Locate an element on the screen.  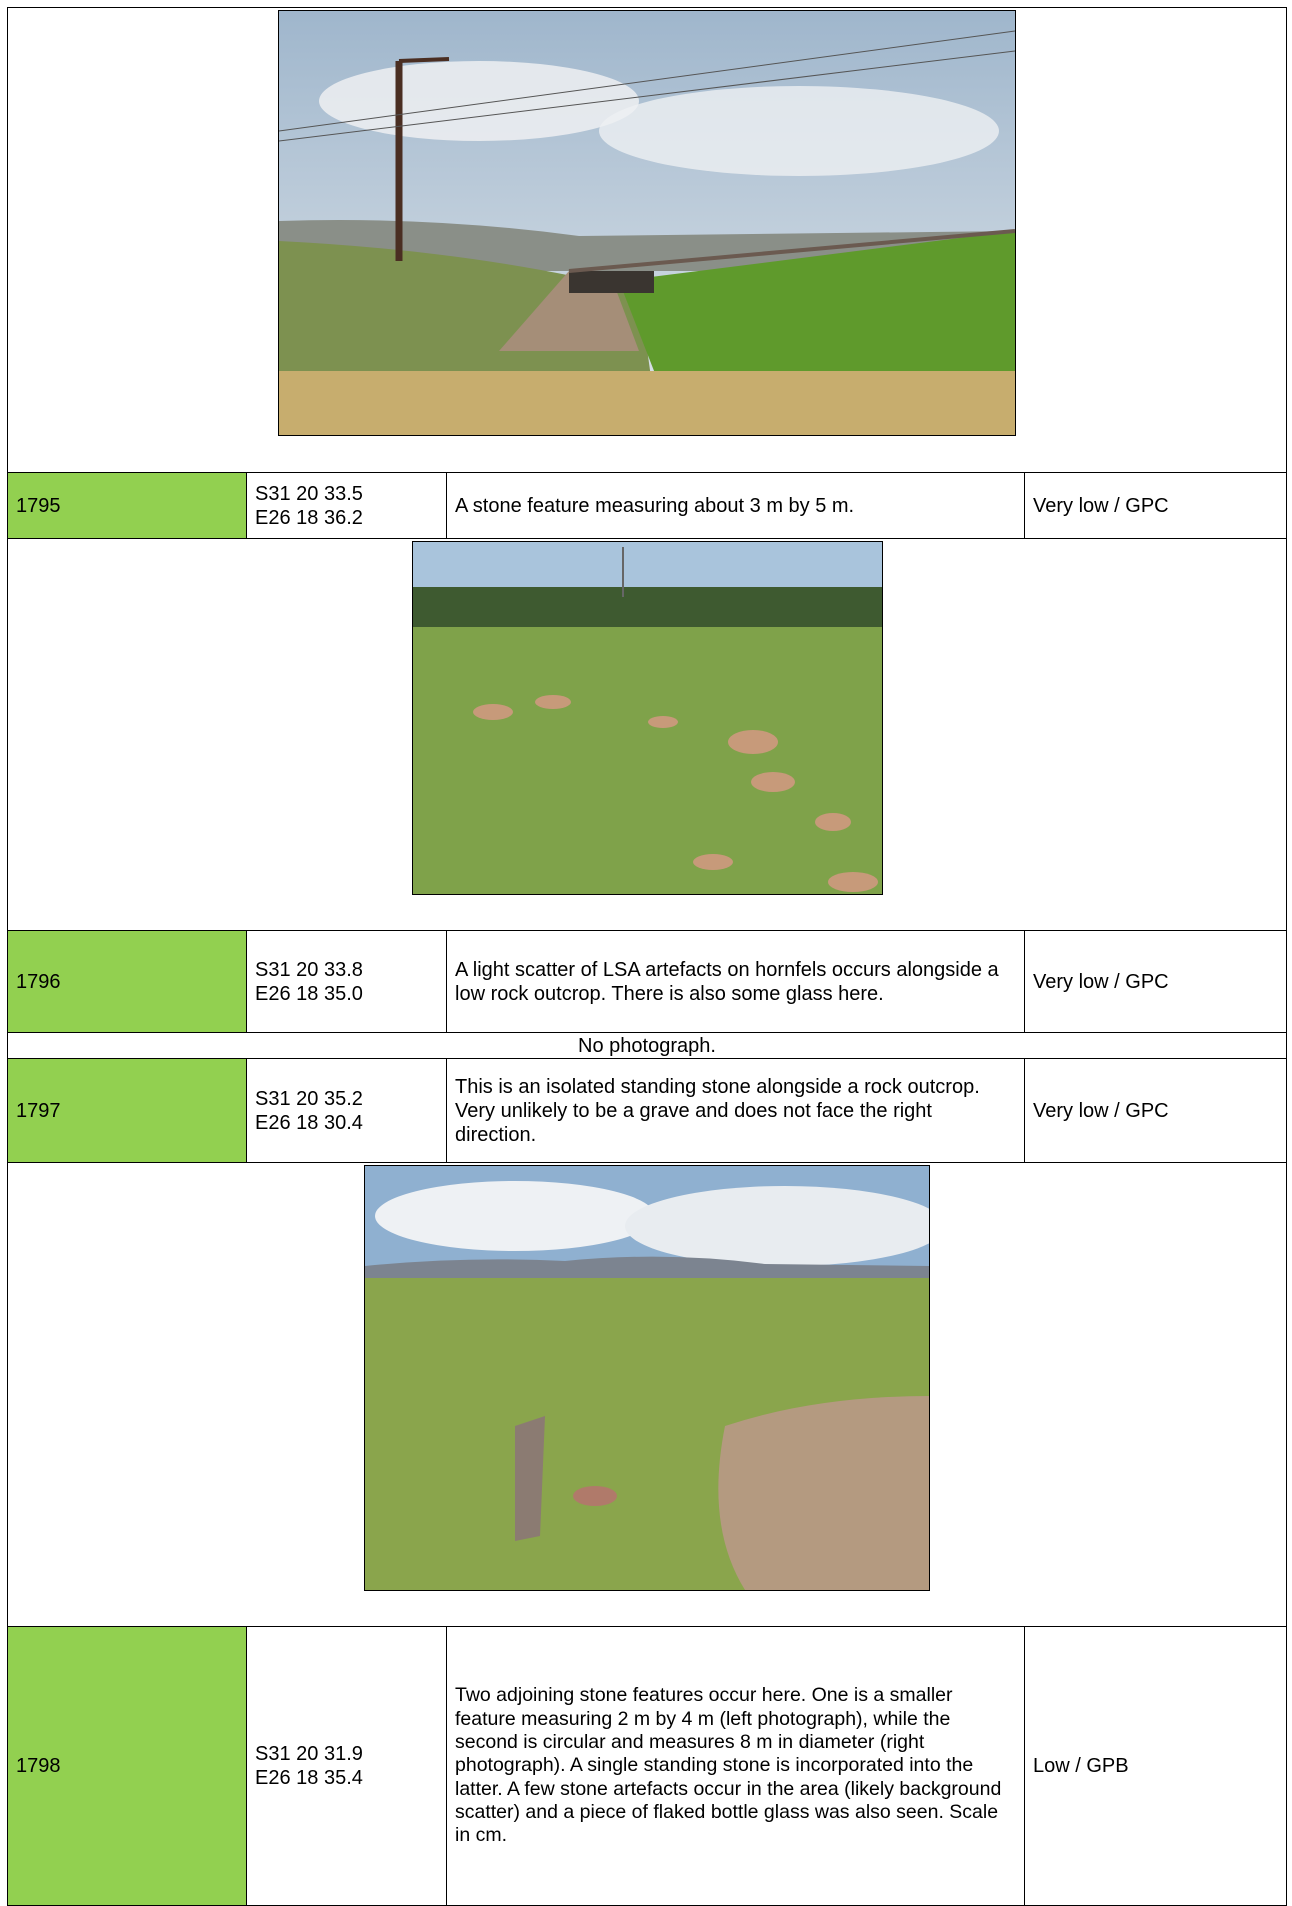
site-number: 1795 is located at coordinates (38, 505).